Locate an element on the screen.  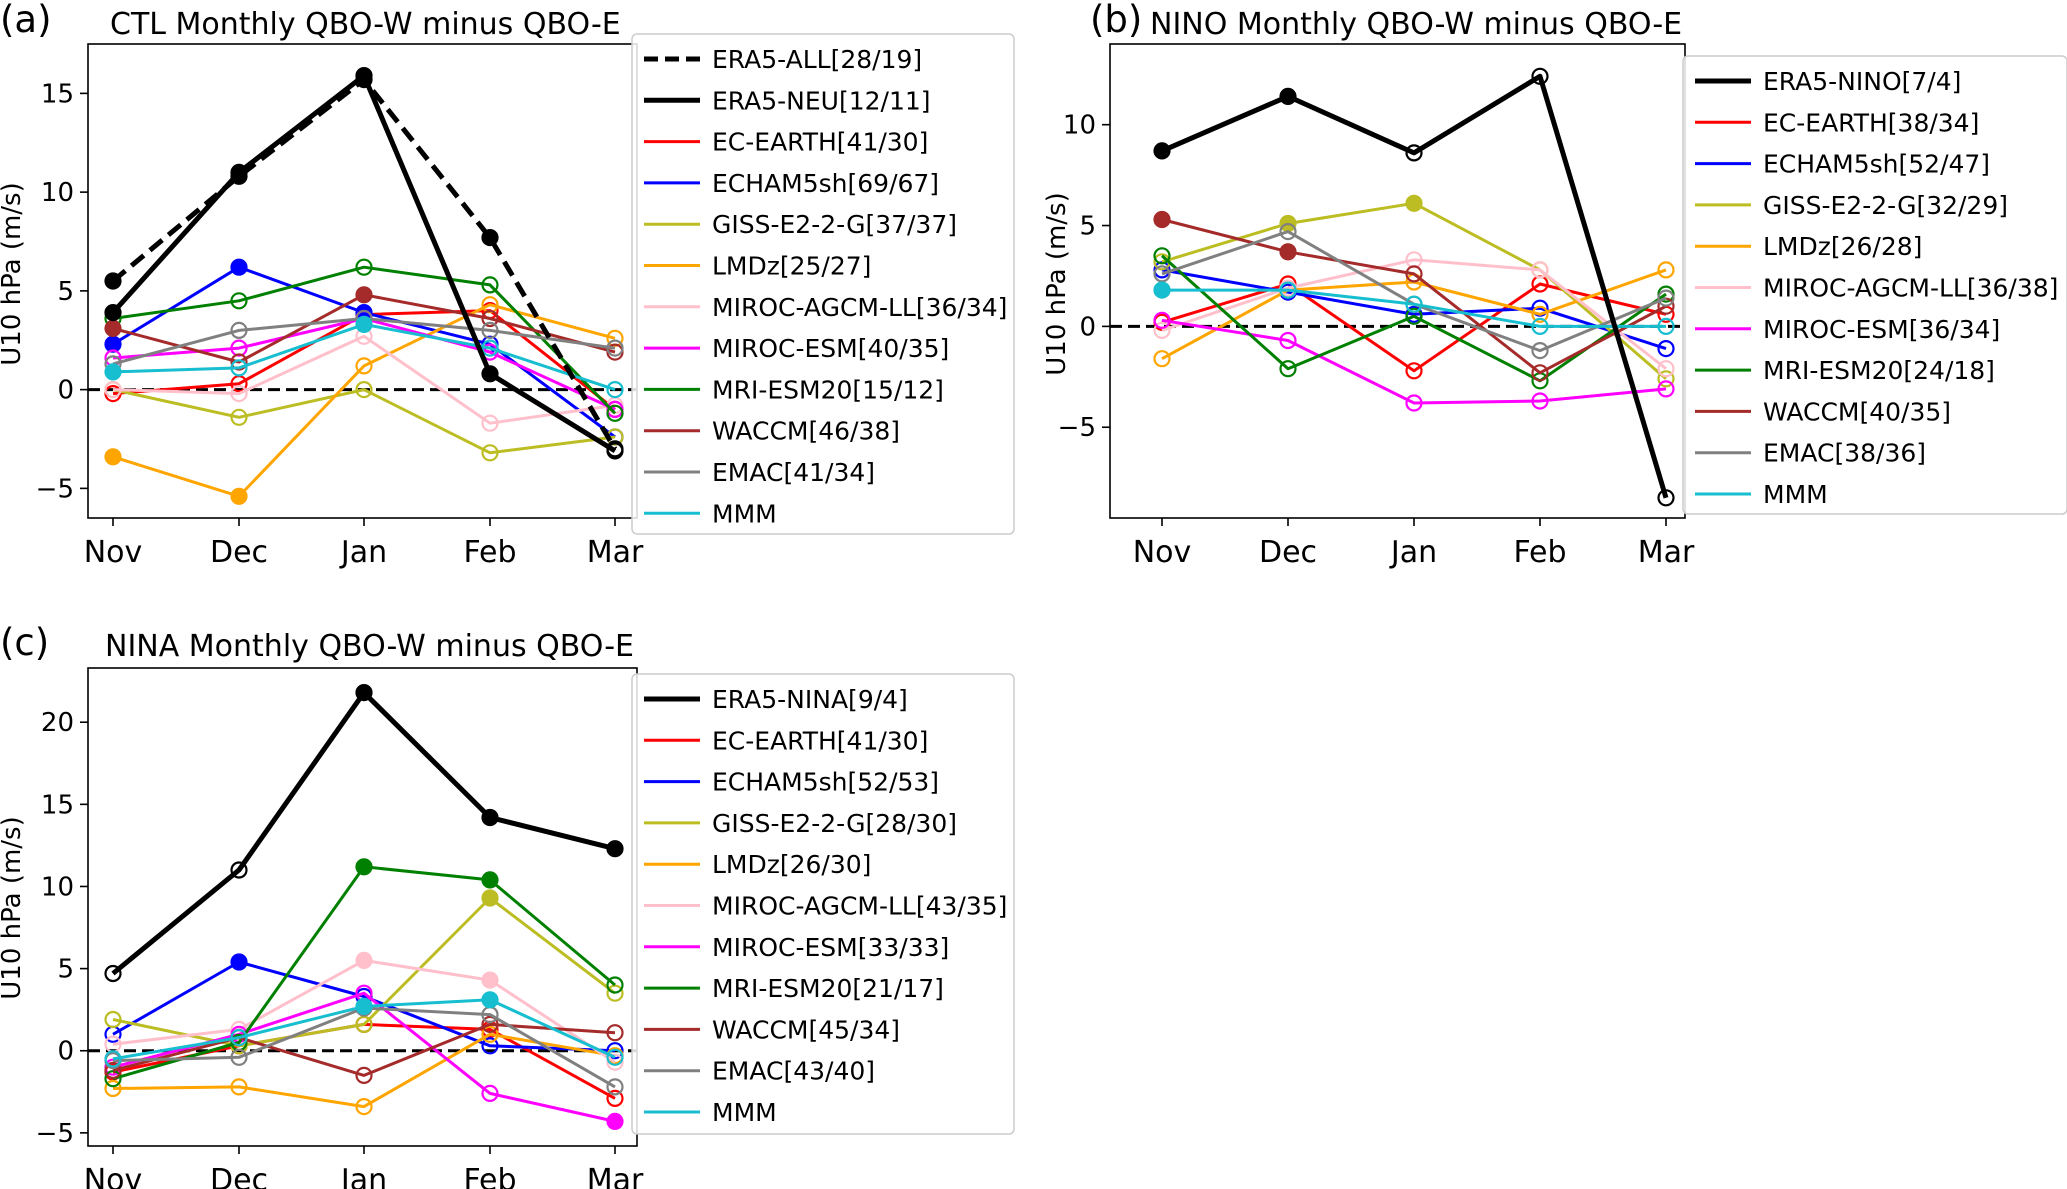
panel-c-ytick-label: 20 is located at coordinates (57, 723).